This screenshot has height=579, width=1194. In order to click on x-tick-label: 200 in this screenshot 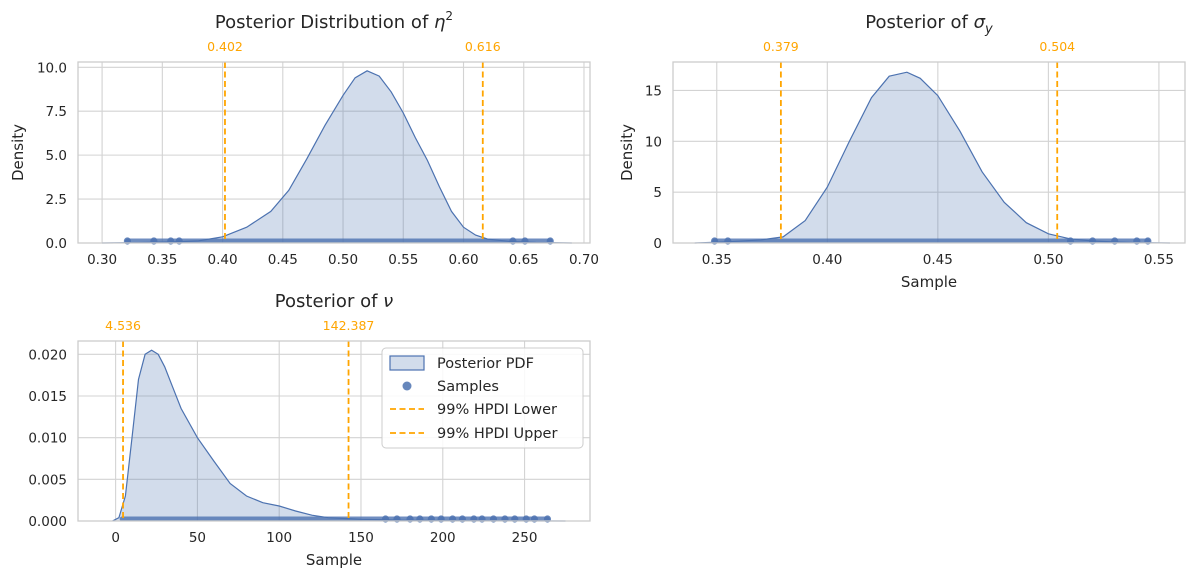, I will do `click(443, 538)`.